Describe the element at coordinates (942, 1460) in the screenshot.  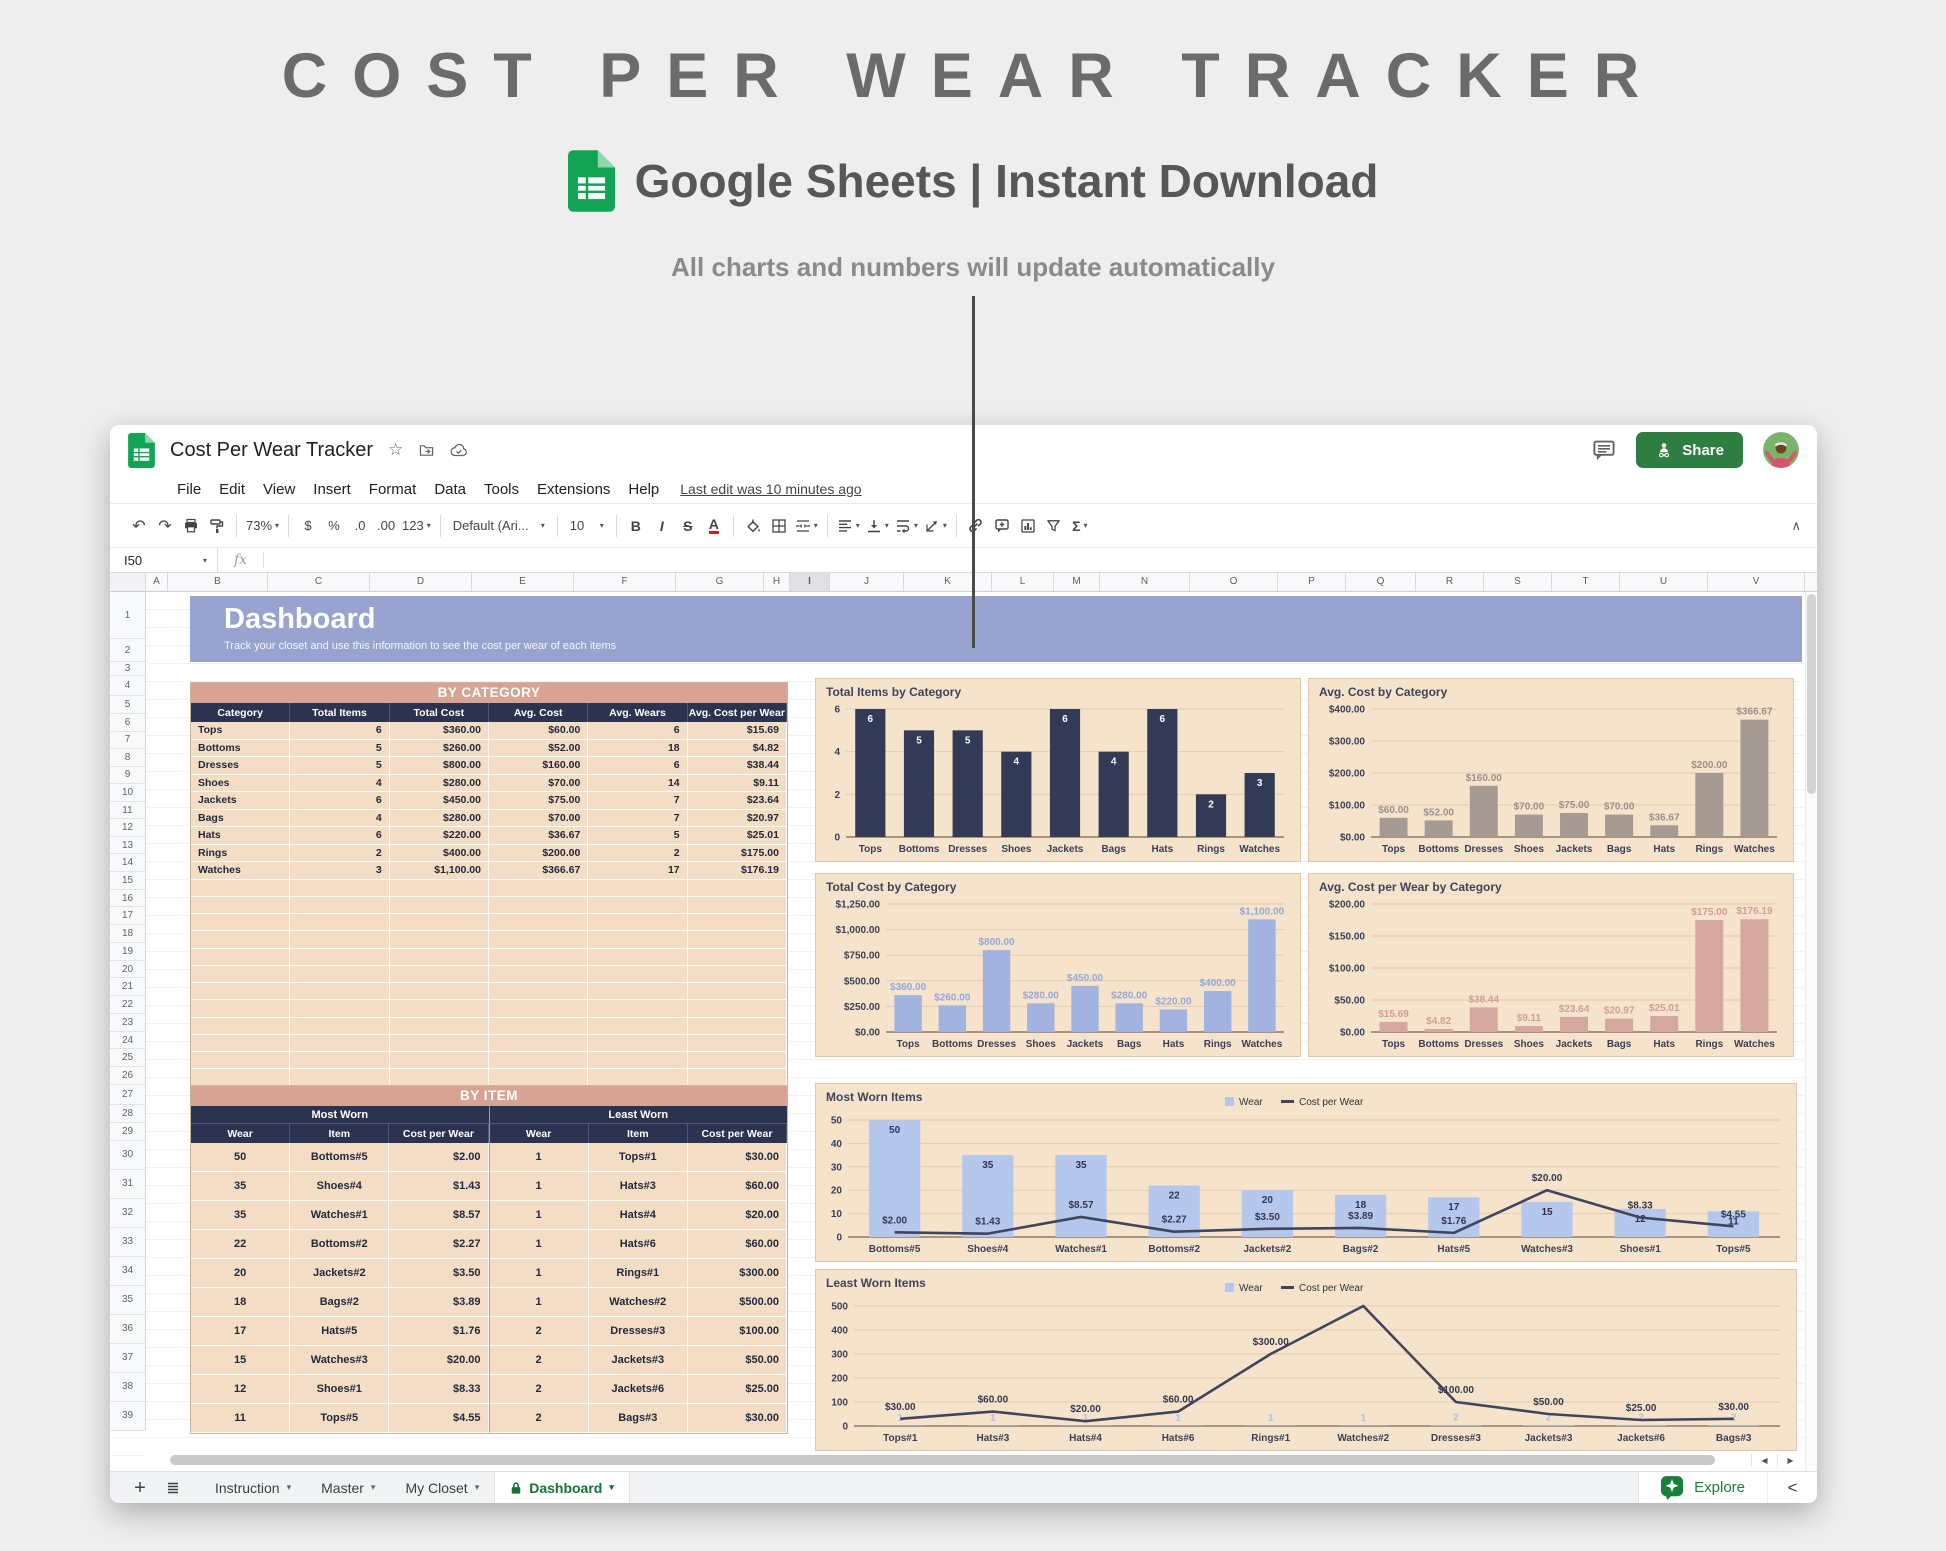
I see `horizontal-scrollbar-thumb` at that location.